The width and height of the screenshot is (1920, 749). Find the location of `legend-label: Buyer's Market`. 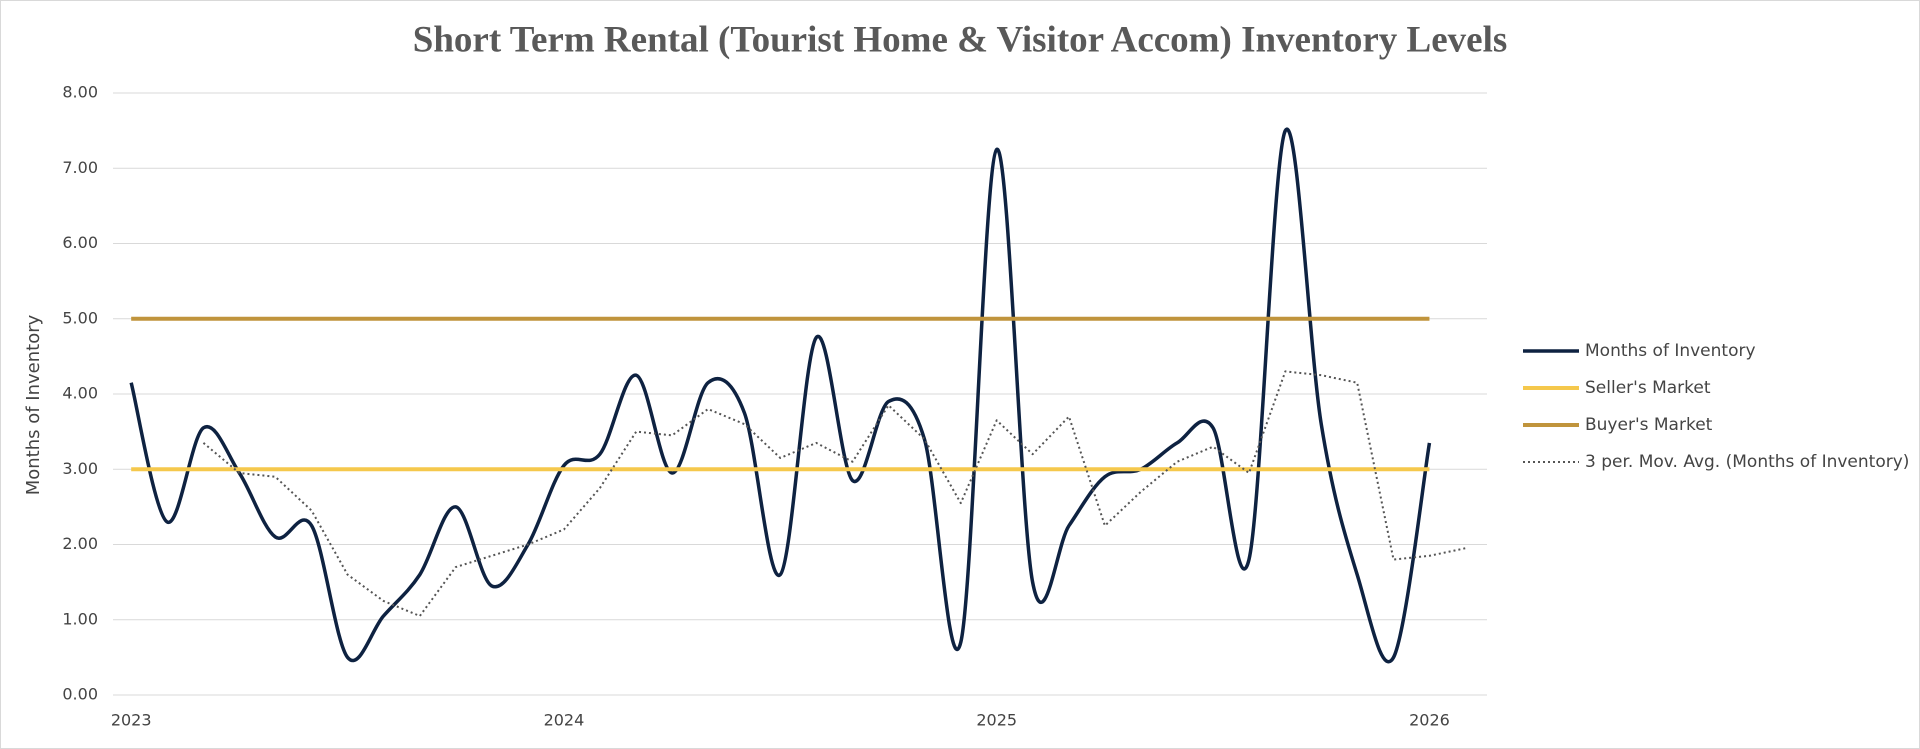

legend-label: Buyer's Market is located at coordinates (1649, 425).